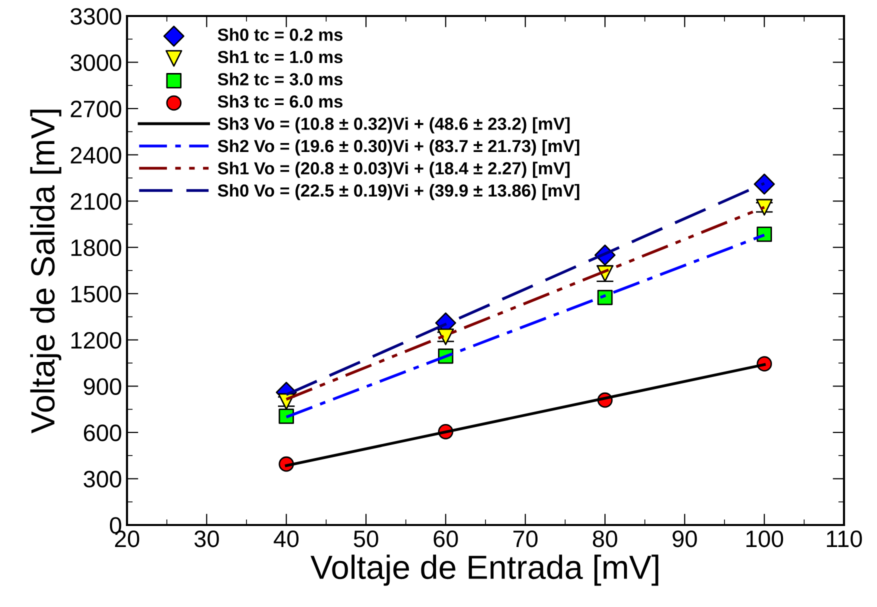 This screenshot has width=877, height=607. What do you see at coordinates (286, 539) in the screenshot?
I see `x-tick-label: 40` at bounding box center [286, 539].